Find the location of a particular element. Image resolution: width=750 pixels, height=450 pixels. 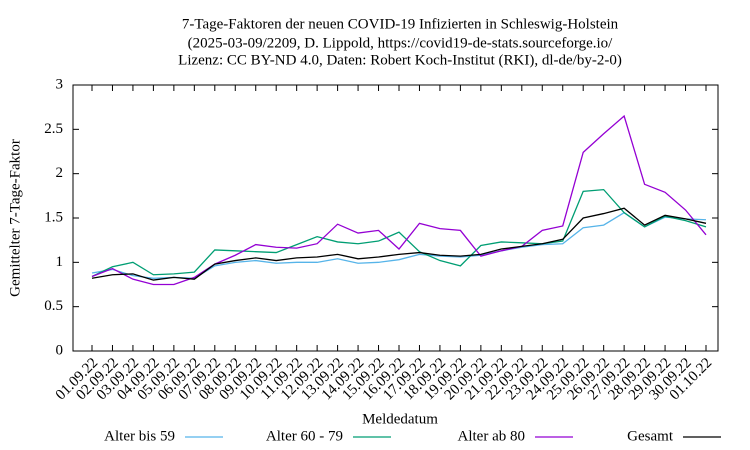

y-axis-label: Gemittelter 7-Tage-Faktor is located at coordinates (15, 218).